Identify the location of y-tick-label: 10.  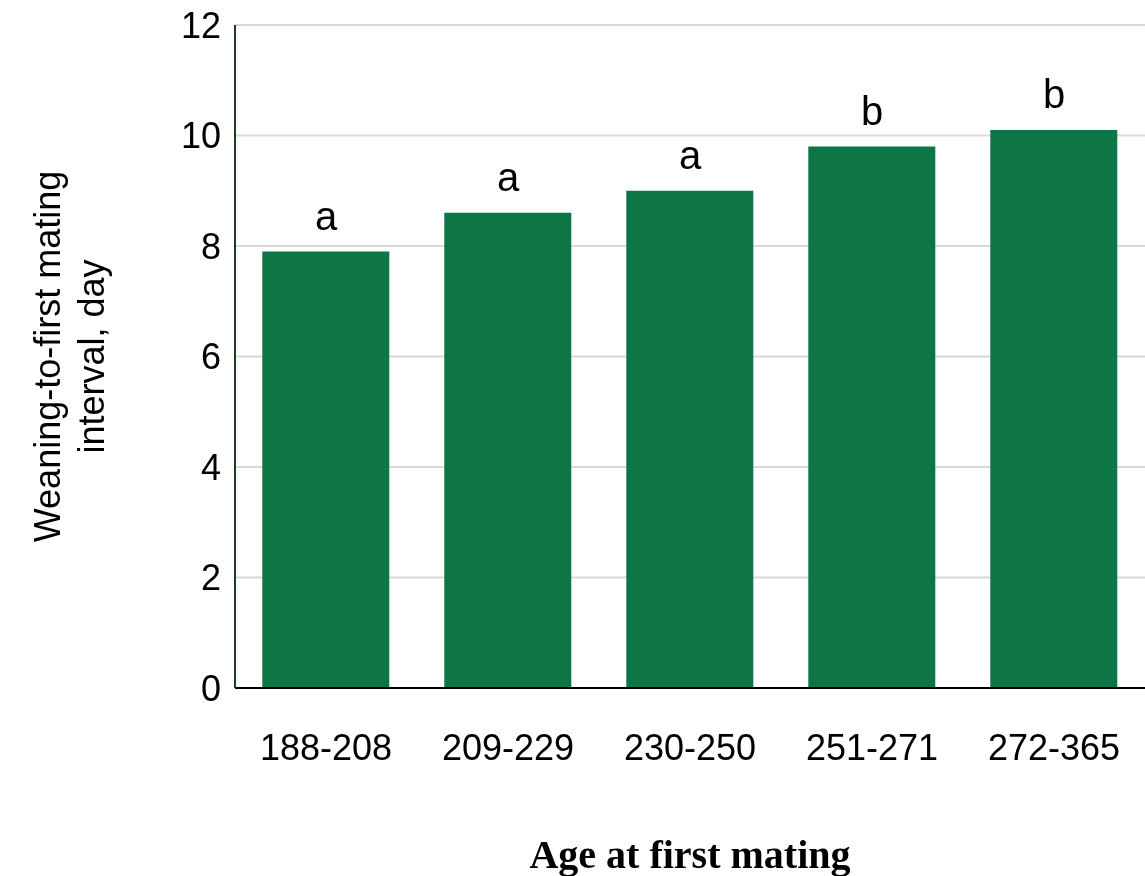
(200, 136).